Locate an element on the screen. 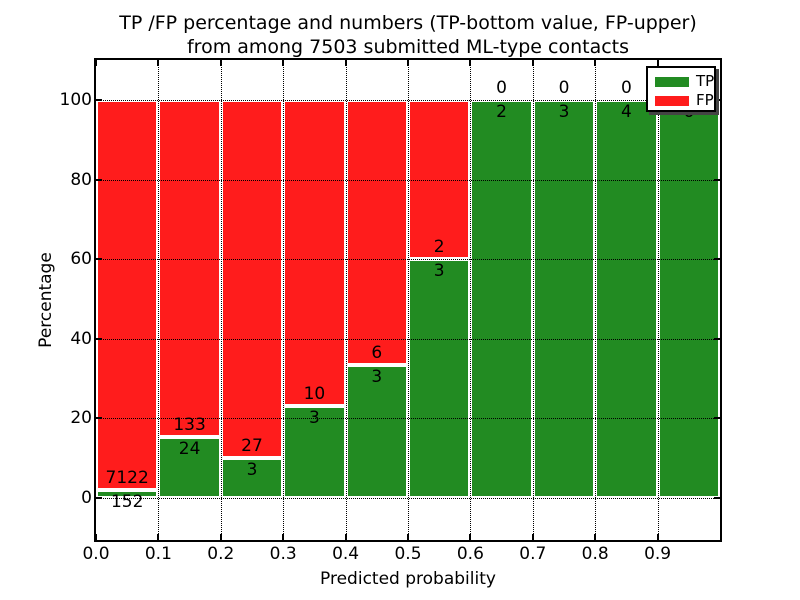 This screenshot has width=800, height=600. gridline-v-0.6 is located at coordinates (471, 300).